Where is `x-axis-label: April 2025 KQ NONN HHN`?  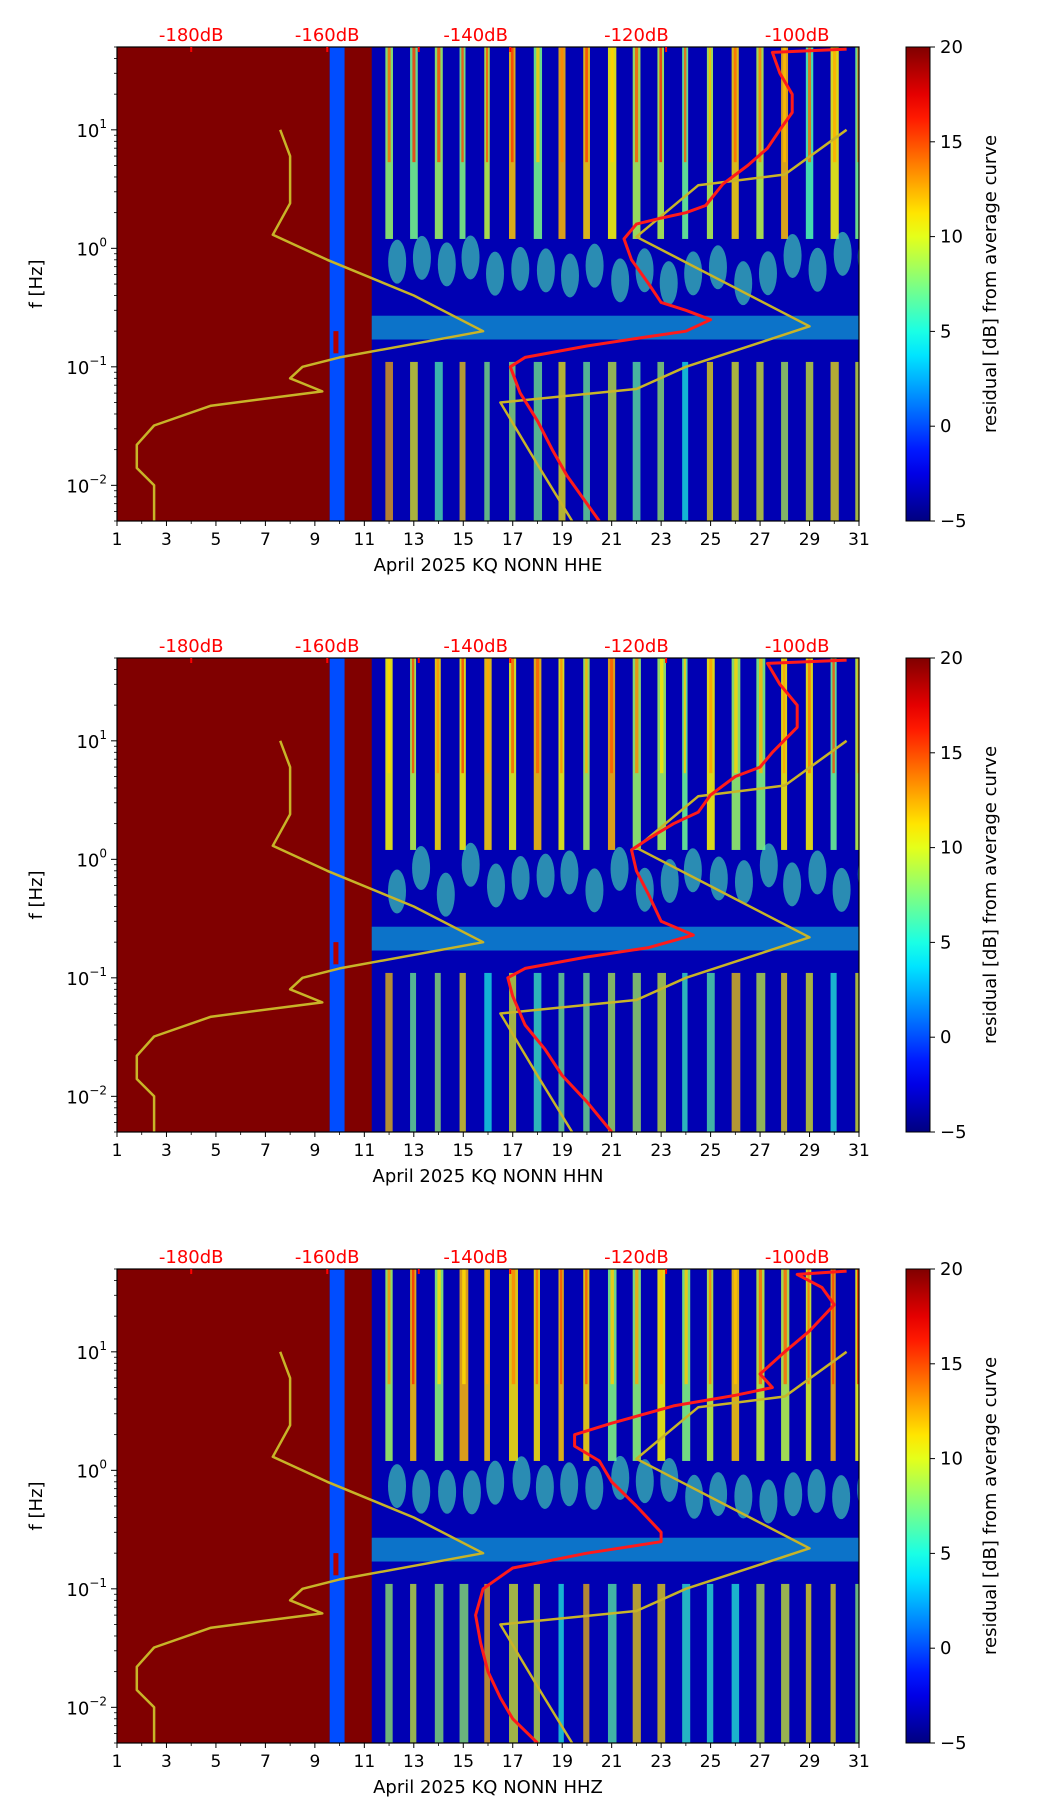 x-axis-label: April 2025 KQ NONN HHN is located at coordinates (488, 1176).